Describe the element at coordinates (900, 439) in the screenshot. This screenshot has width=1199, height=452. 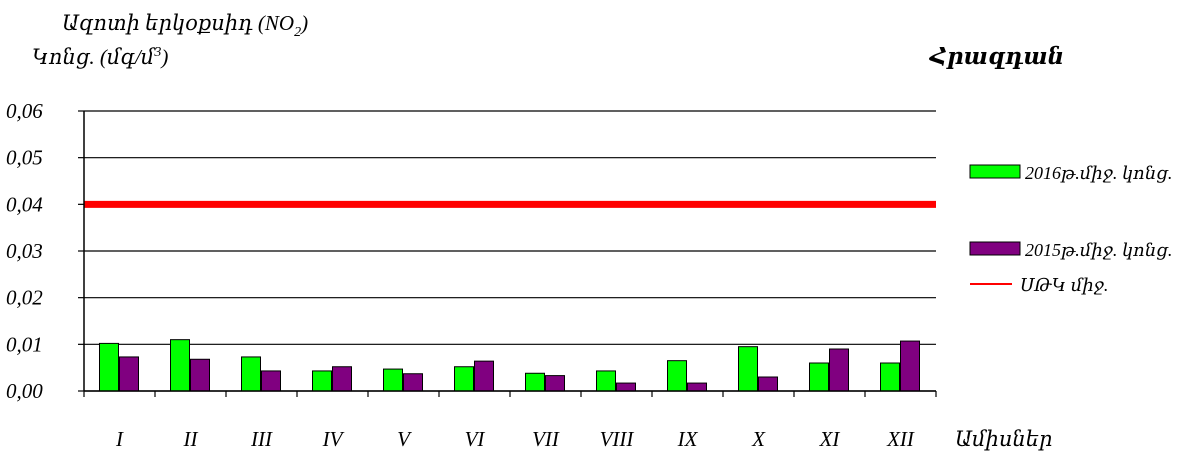
I see `x-tick-label: XII` at that location.